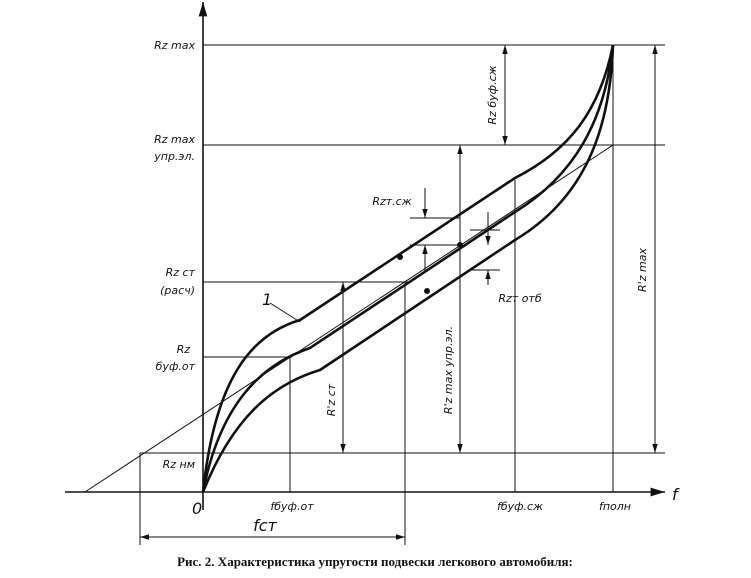 The image size is (751, 578). I want to click on y-label: Rz ст, so click(181, 272).